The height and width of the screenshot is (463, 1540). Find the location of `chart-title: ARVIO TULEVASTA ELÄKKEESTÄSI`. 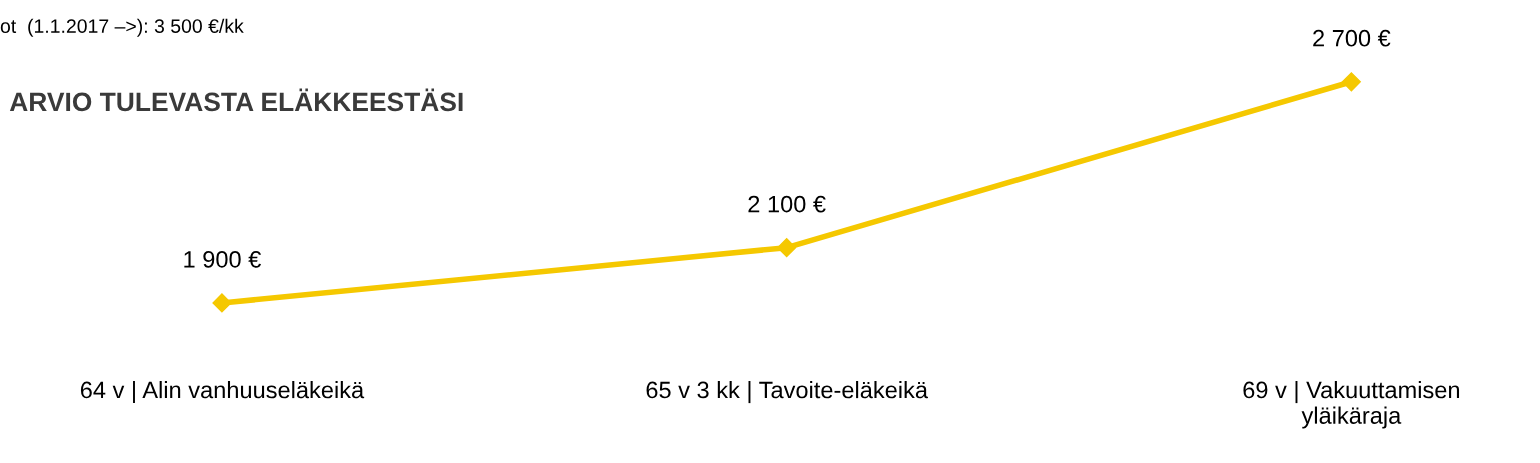

chart-title: ARVIO TULEVASTA ELÄKKEESTÄSI is located at coordinates (236, 100).